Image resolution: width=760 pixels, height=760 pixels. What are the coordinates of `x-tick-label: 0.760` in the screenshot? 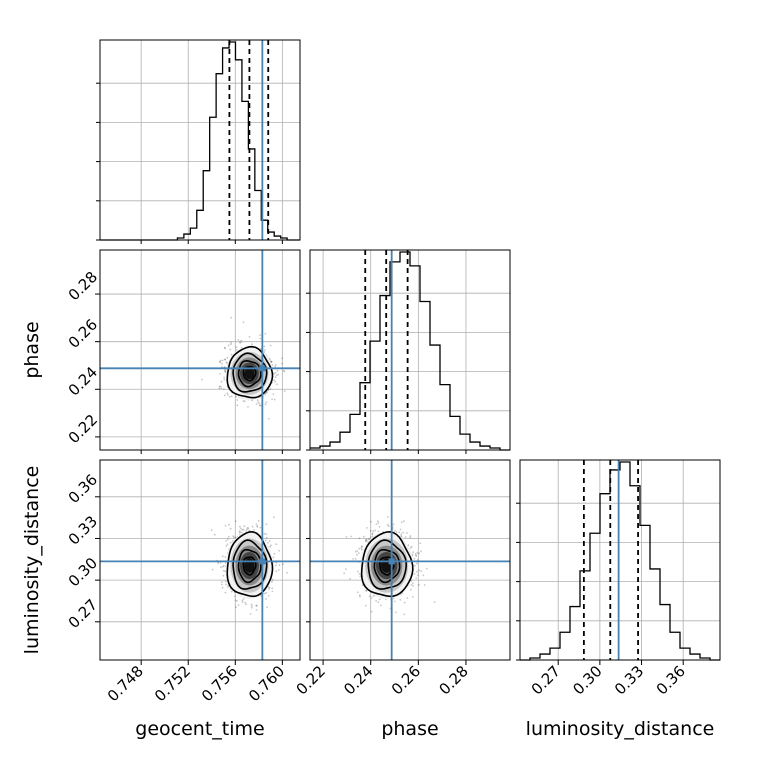 It's located at (266, 683).